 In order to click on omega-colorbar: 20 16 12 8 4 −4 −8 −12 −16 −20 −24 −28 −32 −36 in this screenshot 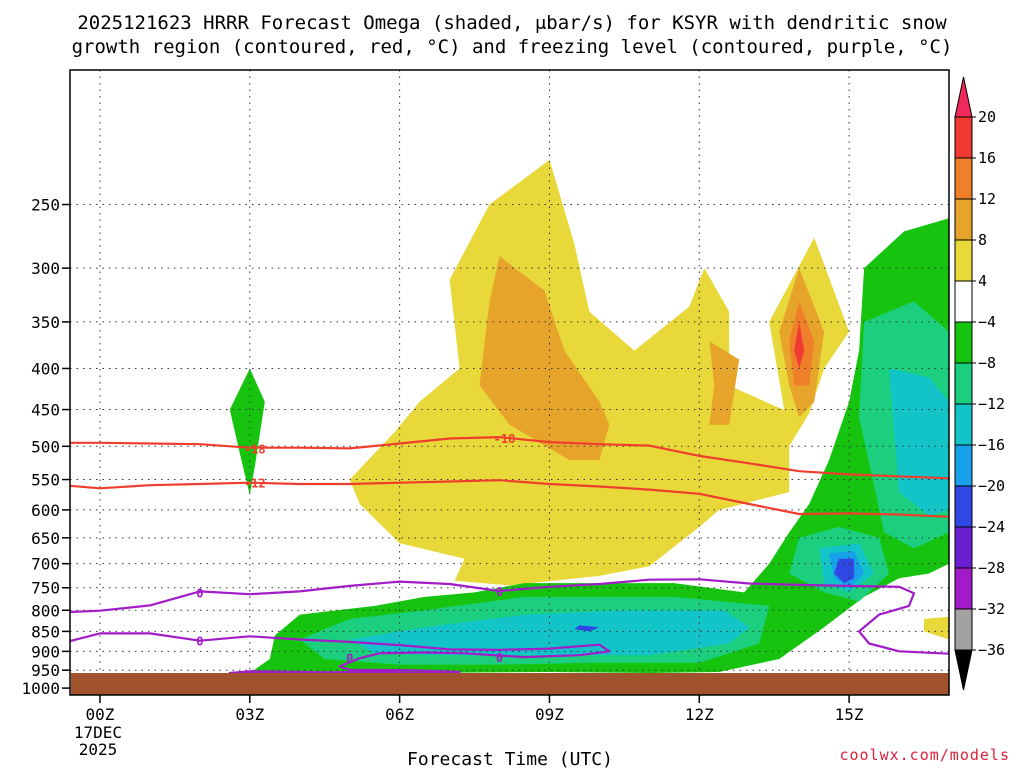, I will do `click(979, 383)`.